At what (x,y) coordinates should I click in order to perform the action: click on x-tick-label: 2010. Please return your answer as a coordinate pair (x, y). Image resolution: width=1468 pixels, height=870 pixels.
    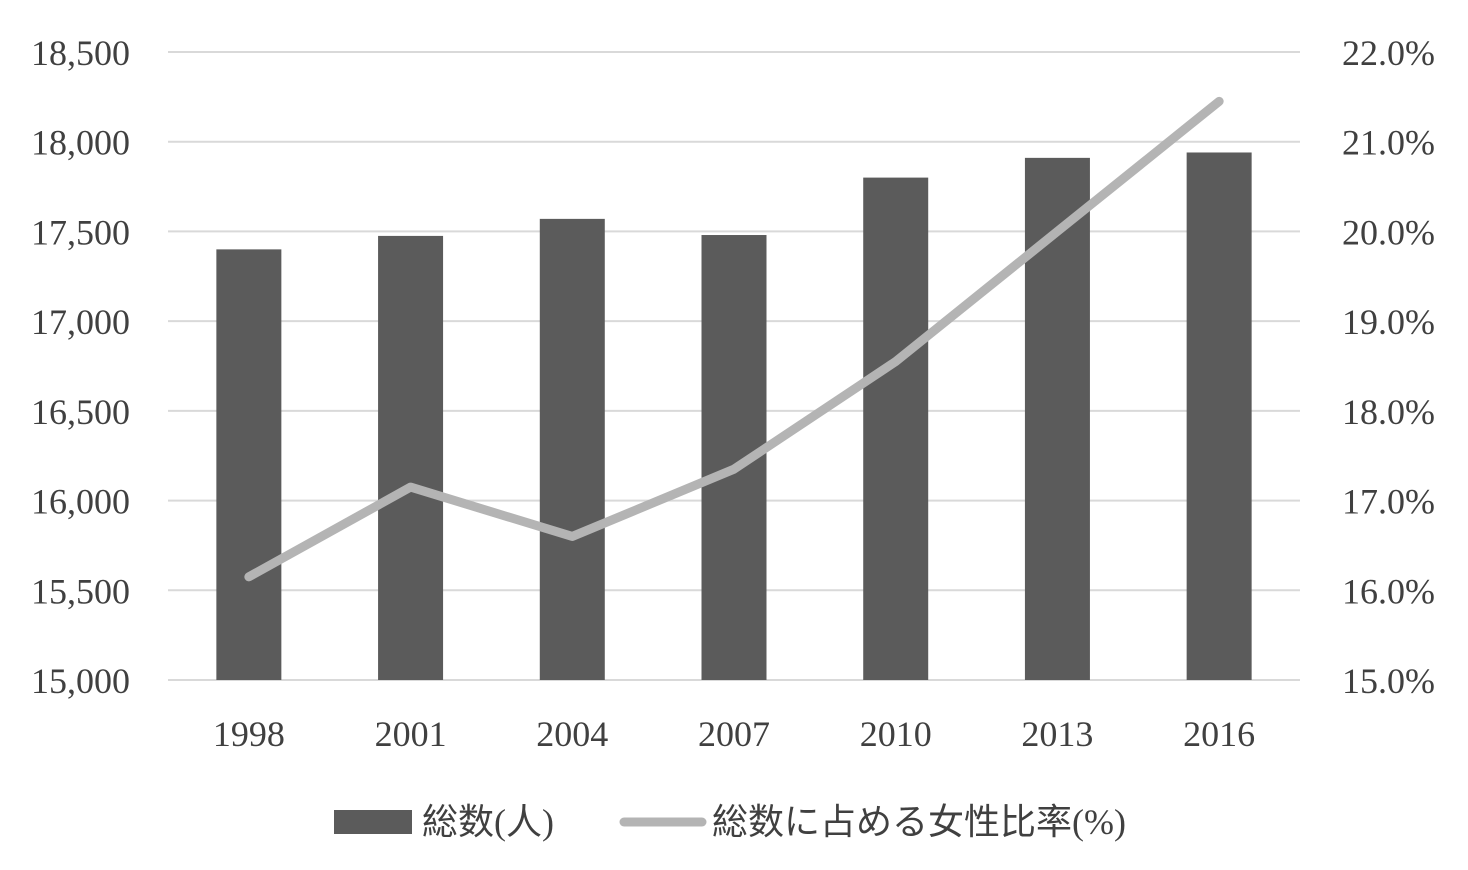
    Looking at the image, I should click on (896, 734).